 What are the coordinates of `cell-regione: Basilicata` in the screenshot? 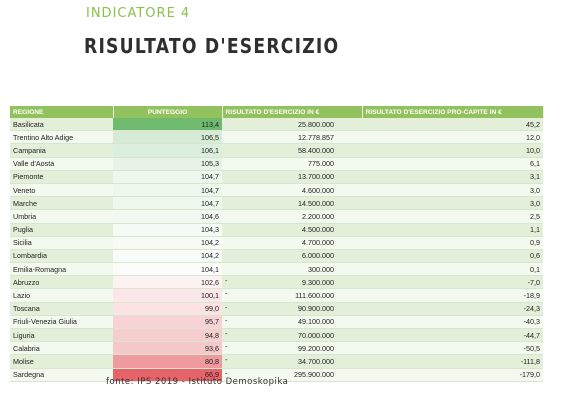 It's located at (61, 125).